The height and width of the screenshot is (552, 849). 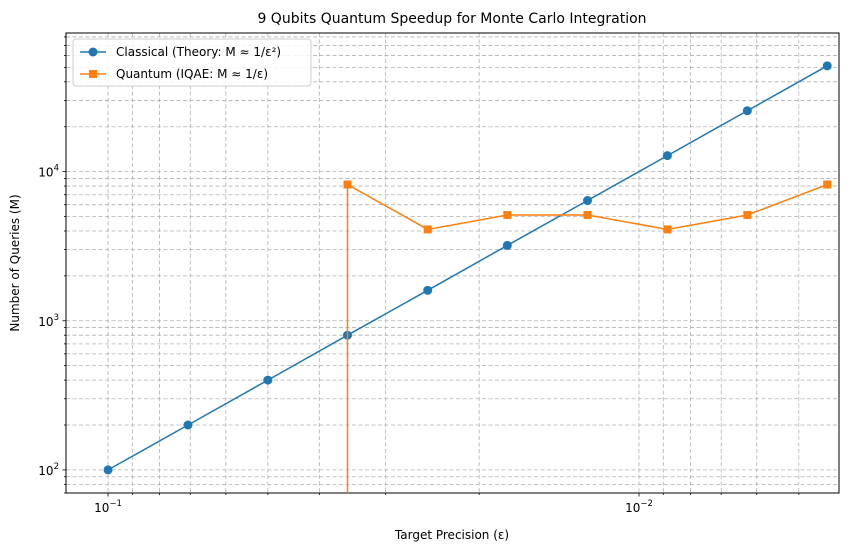 I want to click on y-tick-label: 10⁴, so click(x=48, y=172).